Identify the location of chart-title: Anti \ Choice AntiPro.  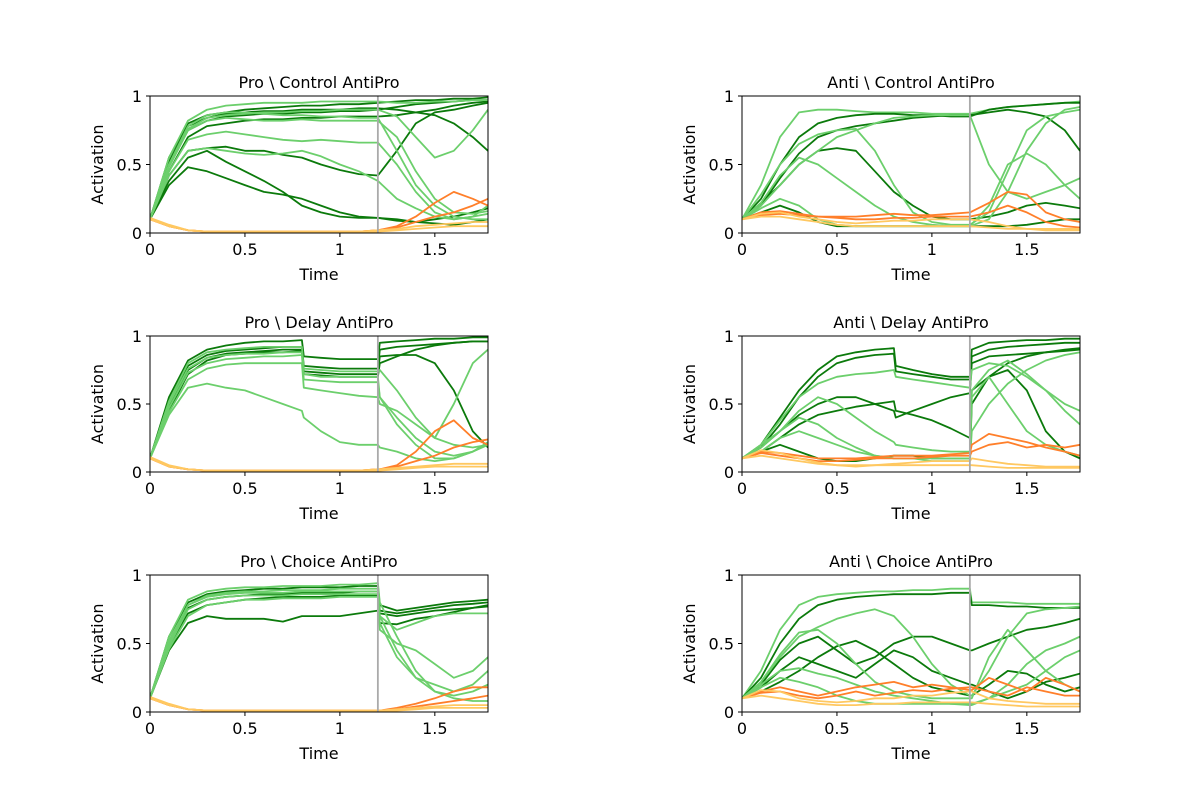
(911, 561).